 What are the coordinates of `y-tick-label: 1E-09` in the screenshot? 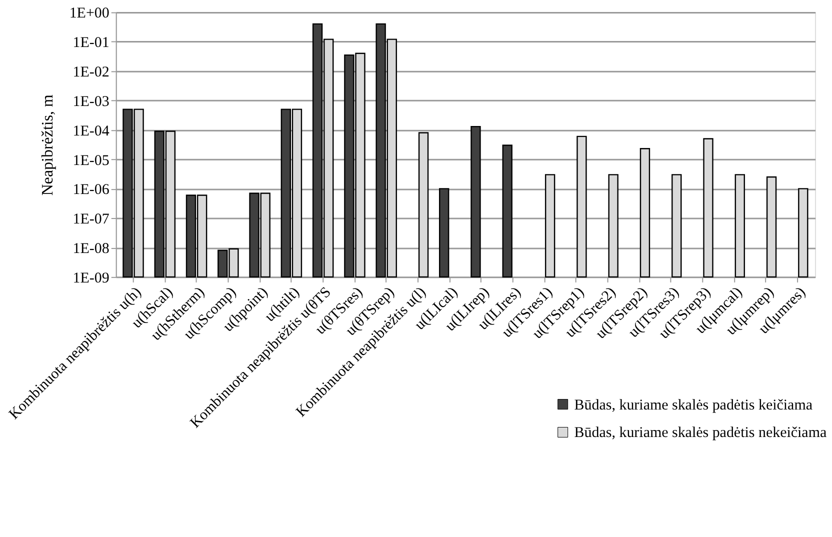 It's located at (91, 278).